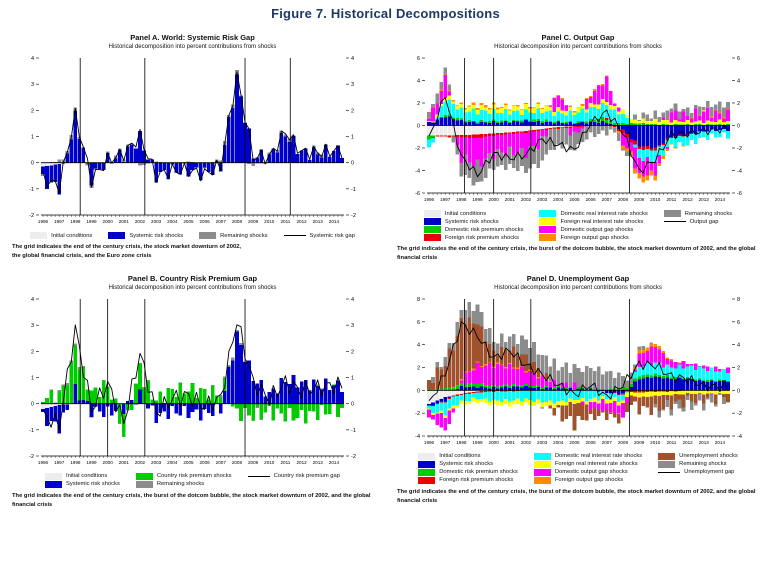  I want to click on legend-item: Country risk premium shocks, so click(183, 476).